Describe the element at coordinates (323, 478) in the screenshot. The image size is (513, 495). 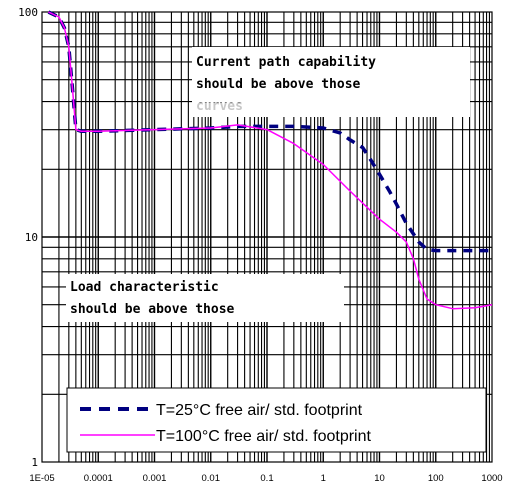
I see `x-tick-label: 1` at that location.